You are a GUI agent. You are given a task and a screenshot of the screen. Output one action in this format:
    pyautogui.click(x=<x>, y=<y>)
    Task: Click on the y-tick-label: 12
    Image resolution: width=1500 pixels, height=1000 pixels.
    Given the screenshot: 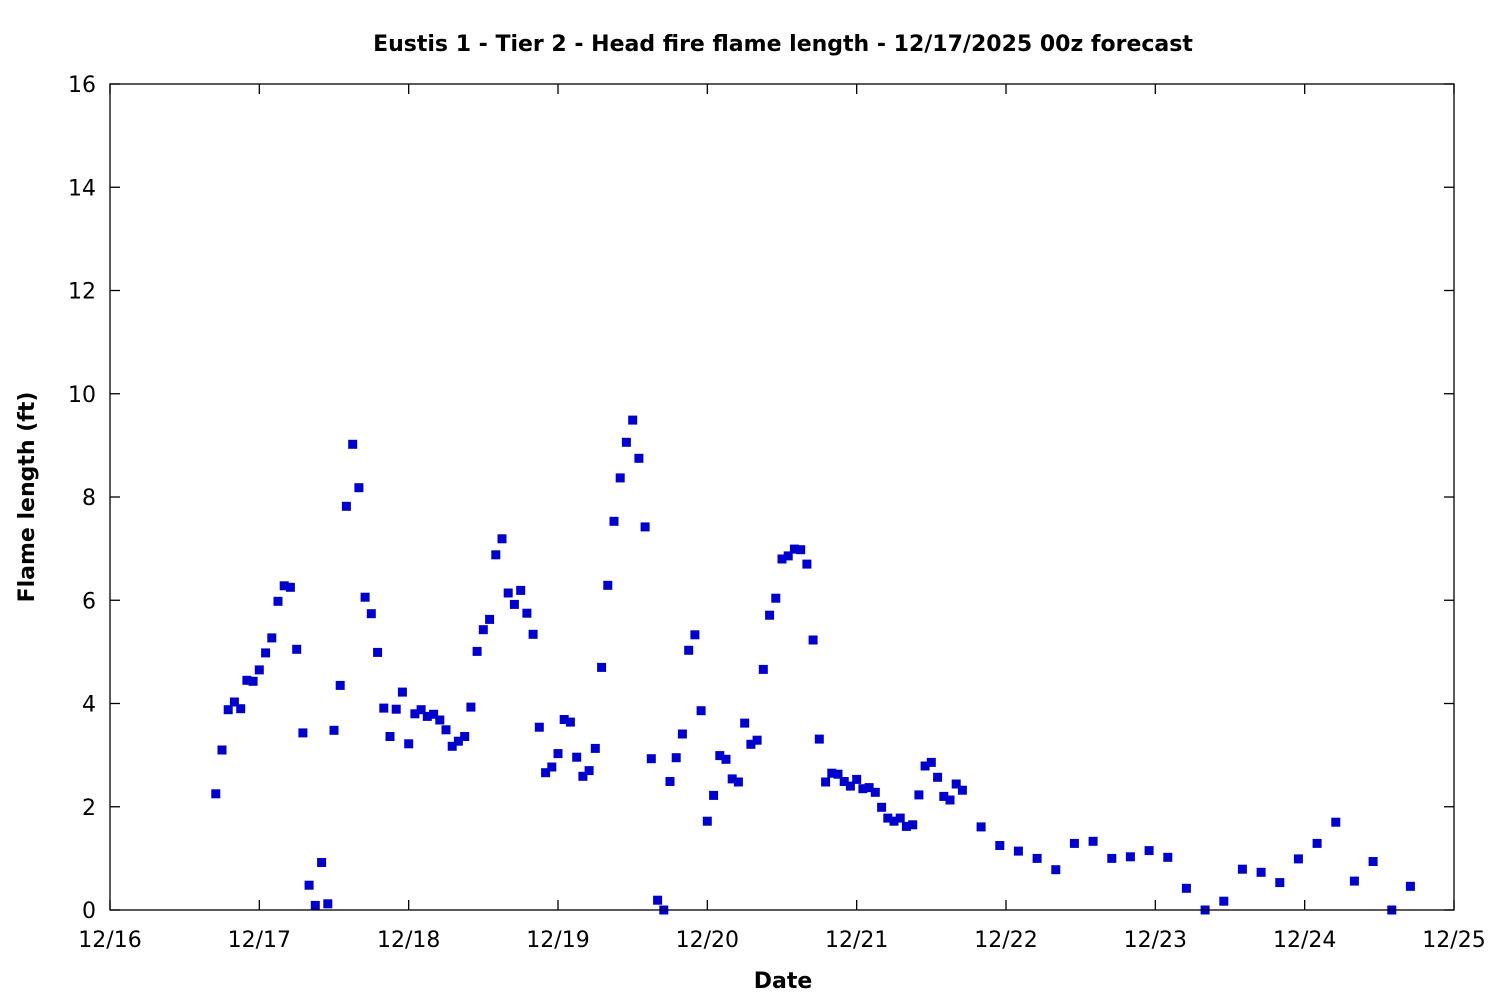 What is the action you would take?
    pyautogui.click(x=82, y=292)
    